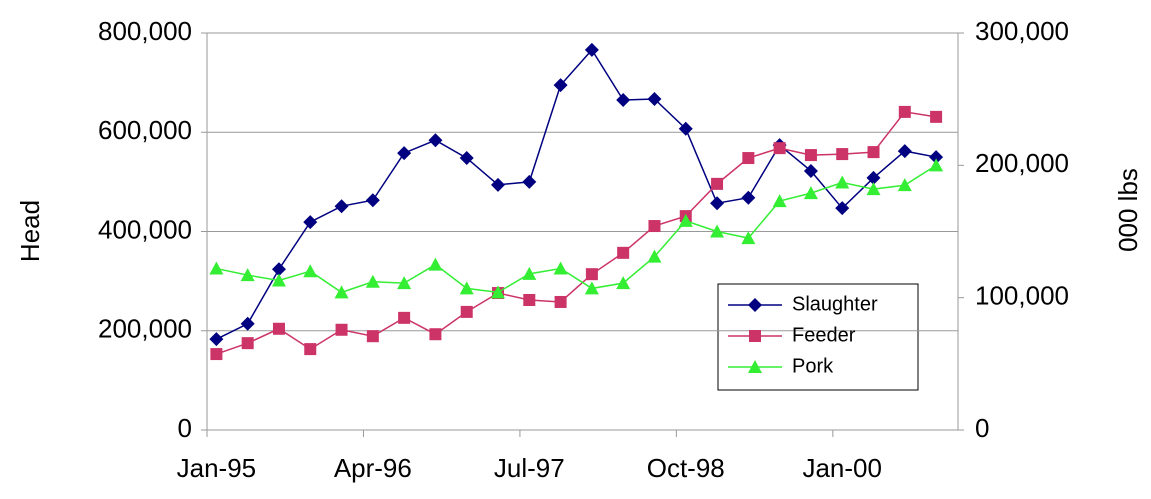 Image resolution: width=1151 pixels, height=499 pixels. Describe the element at coordinates (529, 468) in the screenshot. I see `x-tick-label: Jul-97` at that location.